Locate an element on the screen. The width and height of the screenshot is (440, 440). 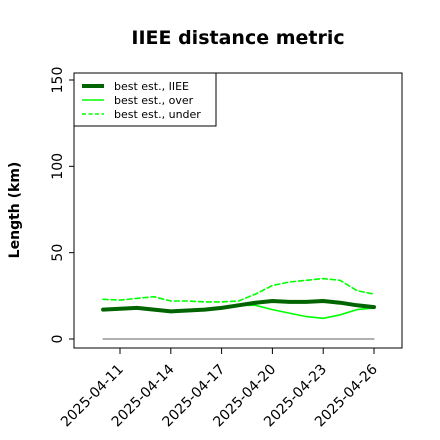
plot-area is located at coordinates (238, 308).